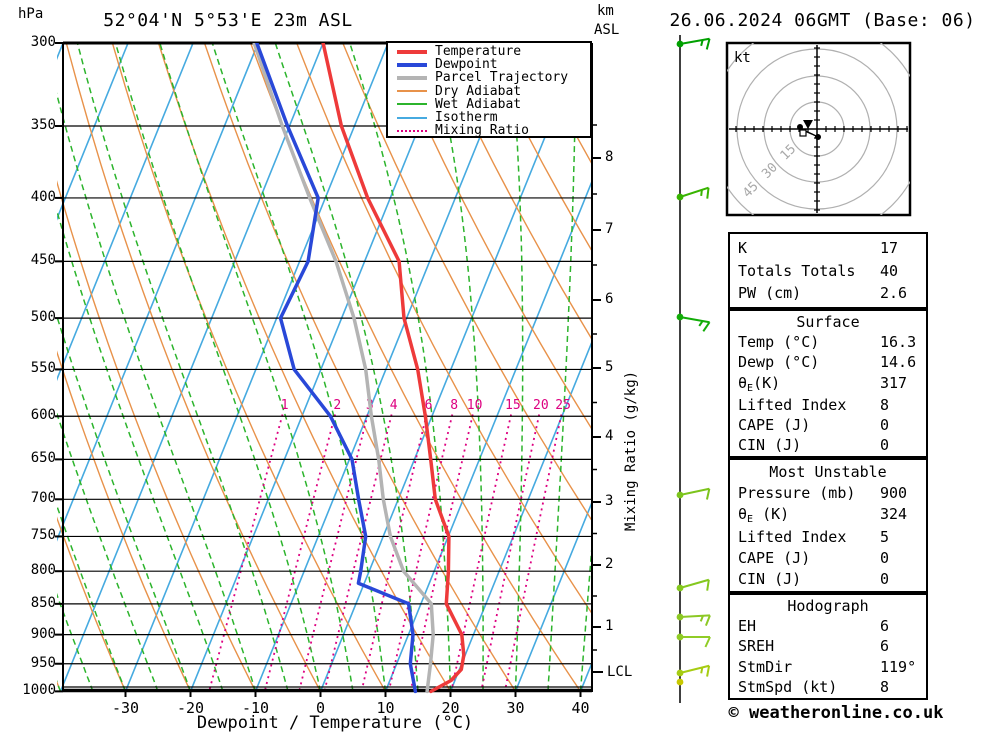 This screenshot has width=1000, height=733. I want to click on mixing-ratio-value-label: 20, so click(541, 405).